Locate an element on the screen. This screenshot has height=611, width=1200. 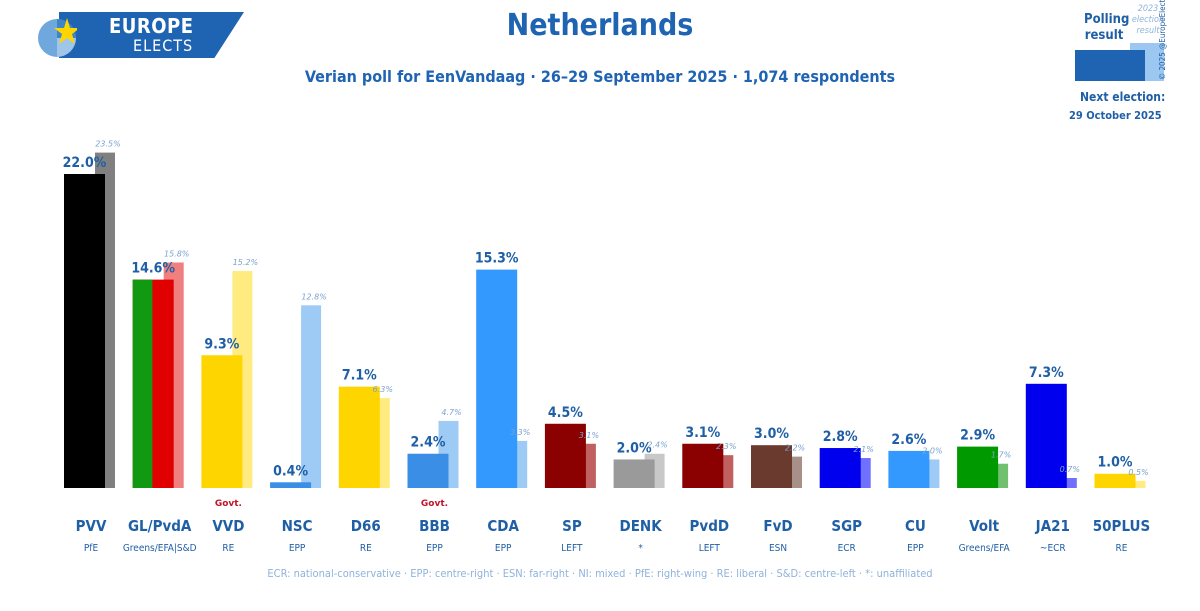
prev-value-label-bbb: 4.7% is located at coordinates (451, 412).